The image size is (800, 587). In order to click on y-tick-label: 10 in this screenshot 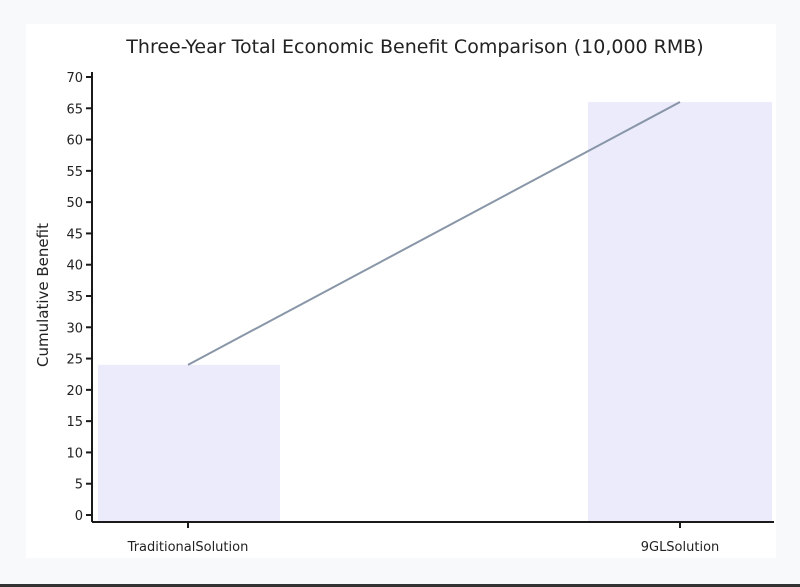, I will do `click(74, 453)`.